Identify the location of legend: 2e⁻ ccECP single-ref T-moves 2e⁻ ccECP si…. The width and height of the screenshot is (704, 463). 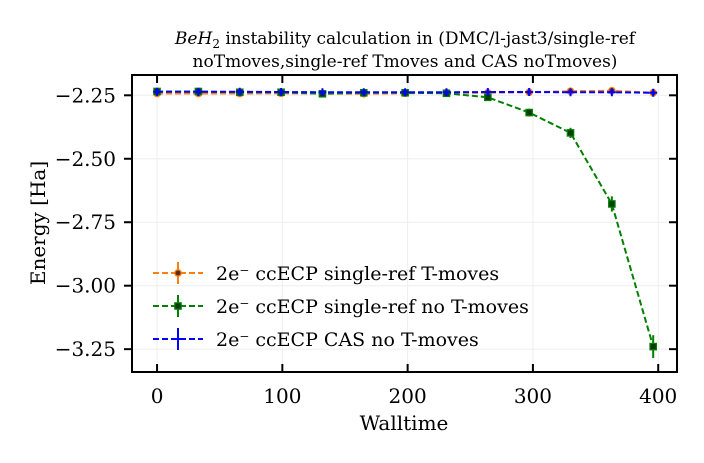
(341, 306).